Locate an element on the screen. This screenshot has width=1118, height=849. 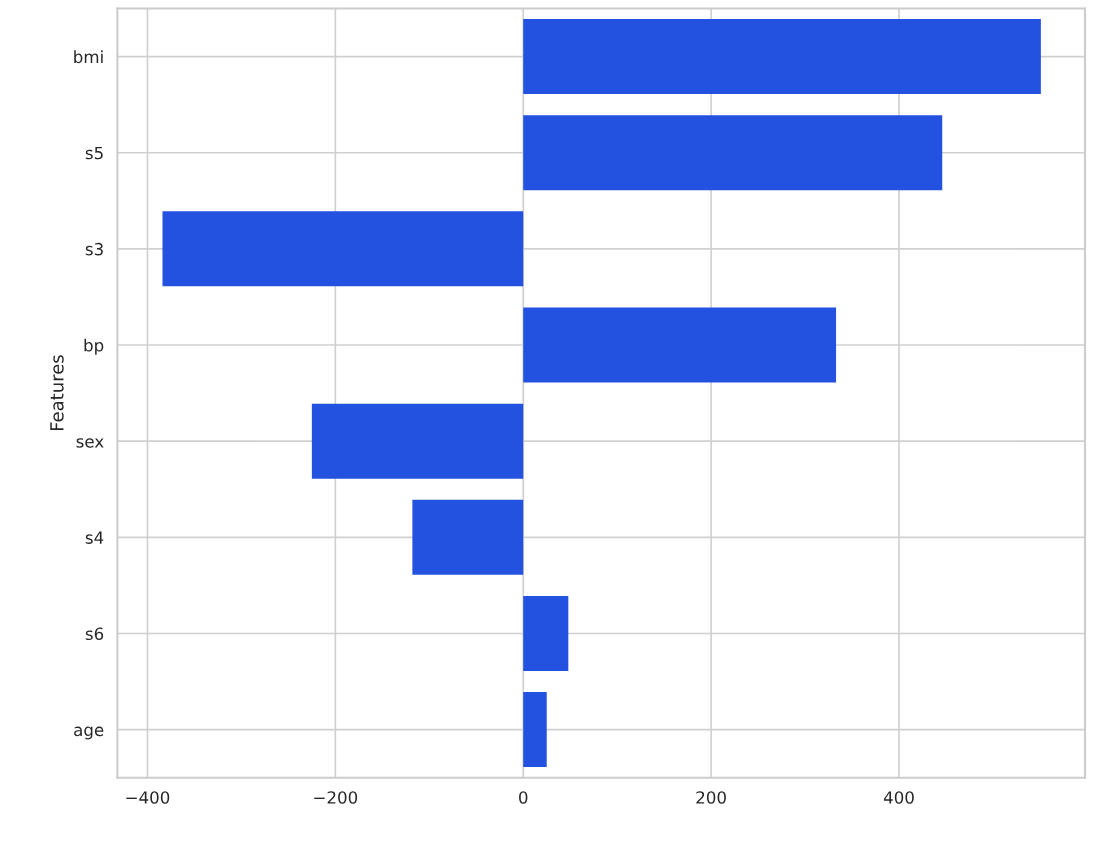
y-tick-label: age is located at coordinates (89, 733).